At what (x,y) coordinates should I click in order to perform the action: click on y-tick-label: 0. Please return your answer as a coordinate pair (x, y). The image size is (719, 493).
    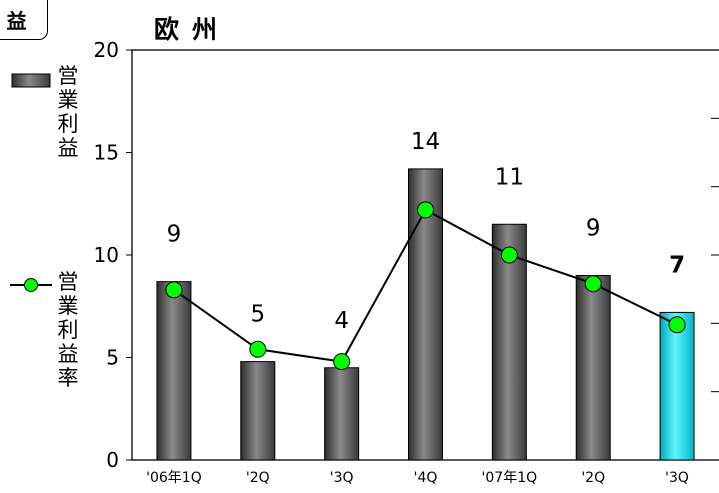
    Looking at the image, I should click on (112, 460).